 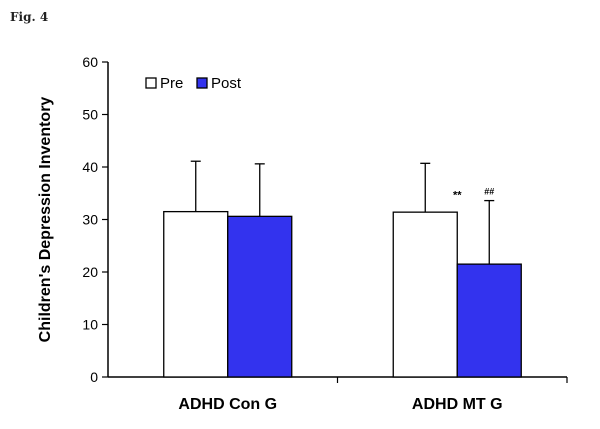 I want to click on y-tick-label: 0, so click(x=94, y=377).